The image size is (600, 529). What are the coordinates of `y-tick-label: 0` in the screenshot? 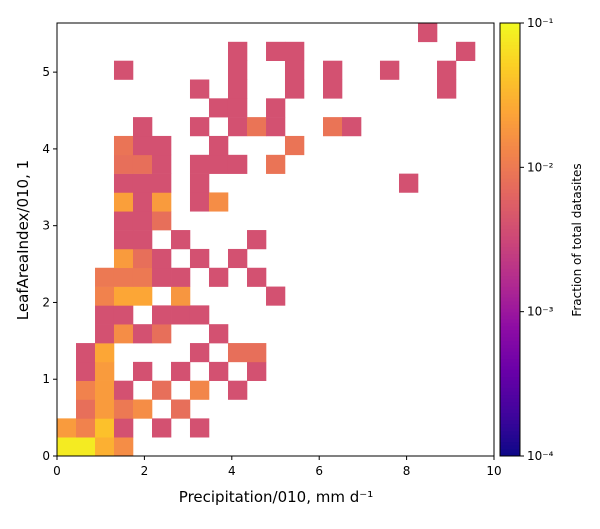 It's located at (46, 456).